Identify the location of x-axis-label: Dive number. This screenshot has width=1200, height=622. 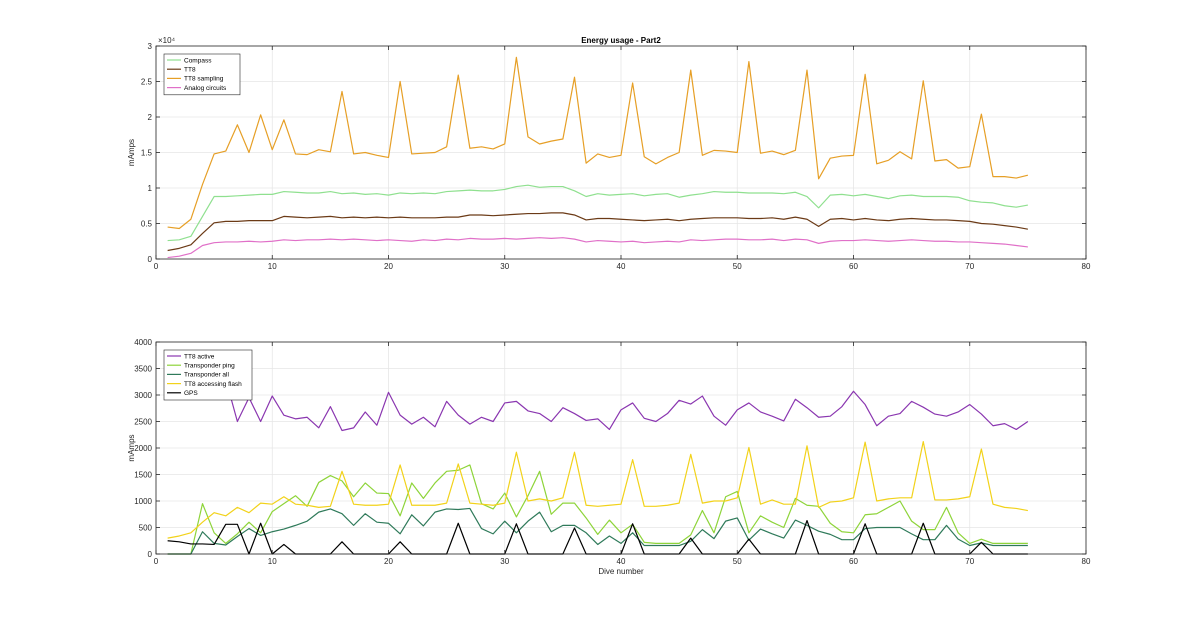
(621, 571).